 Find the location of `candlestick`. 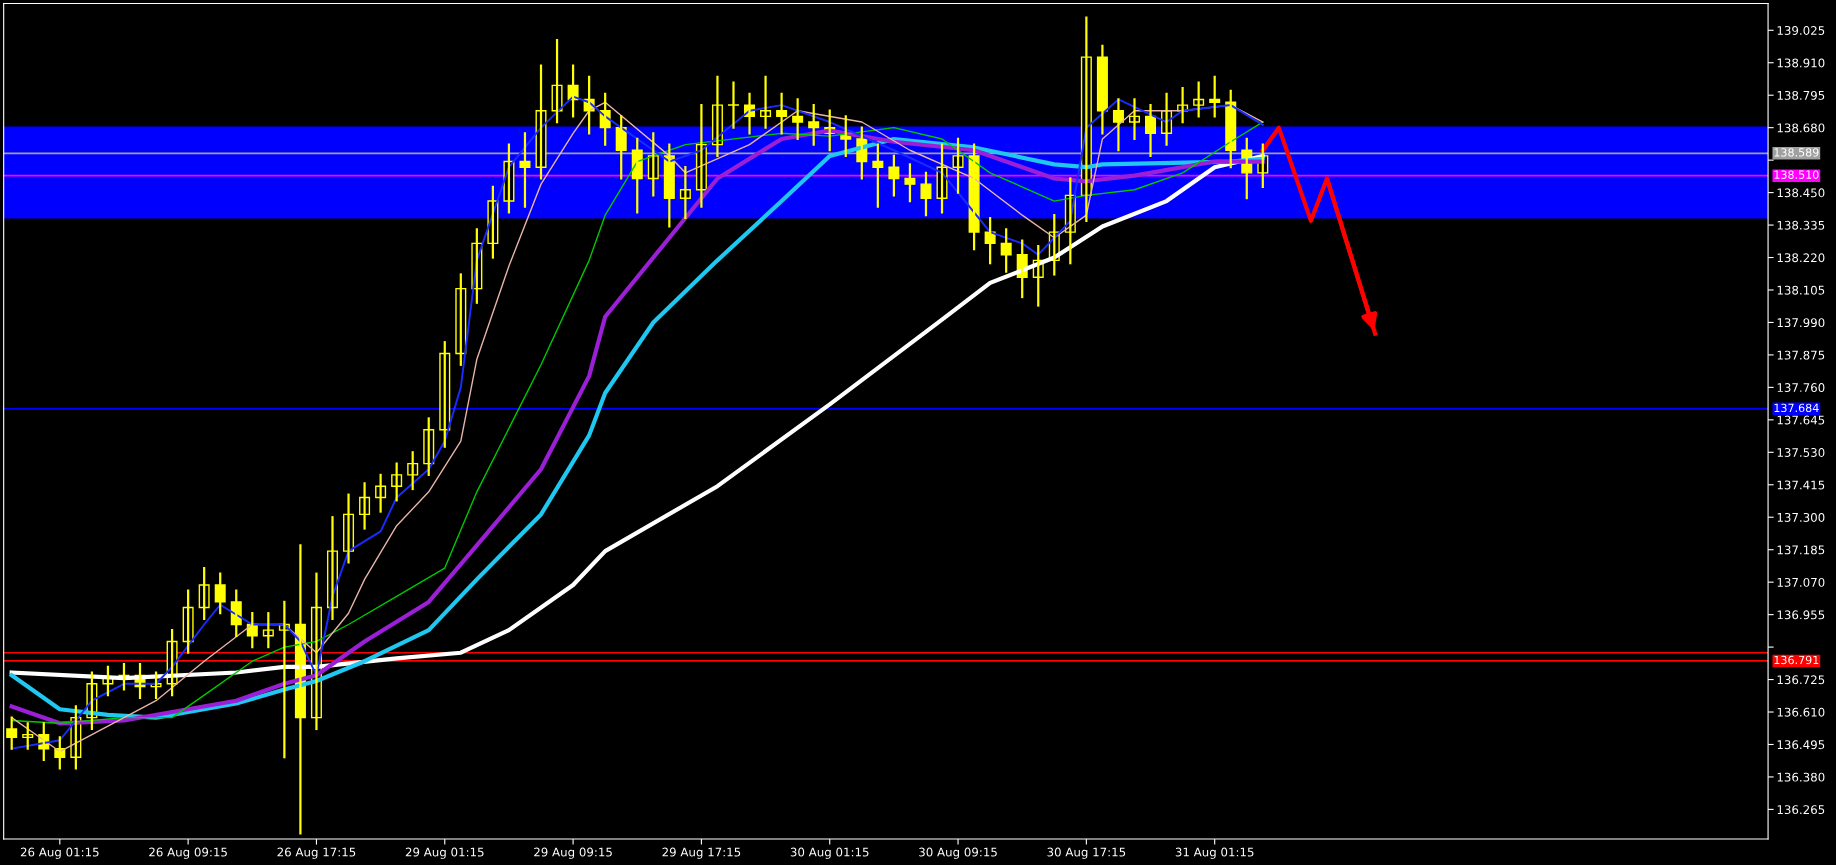

candlestick is located at coordinates (733, 105).